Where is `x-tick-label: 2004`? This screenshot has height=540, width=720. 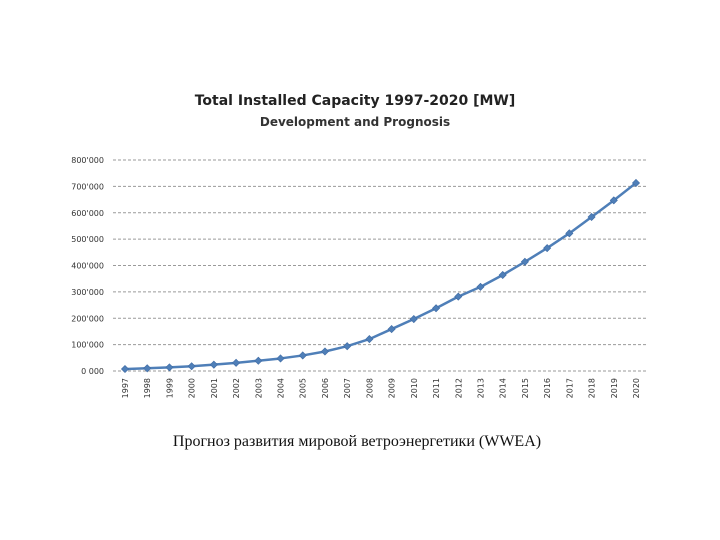 x-tick-label: 2004 is located at coordinates (281, 388).